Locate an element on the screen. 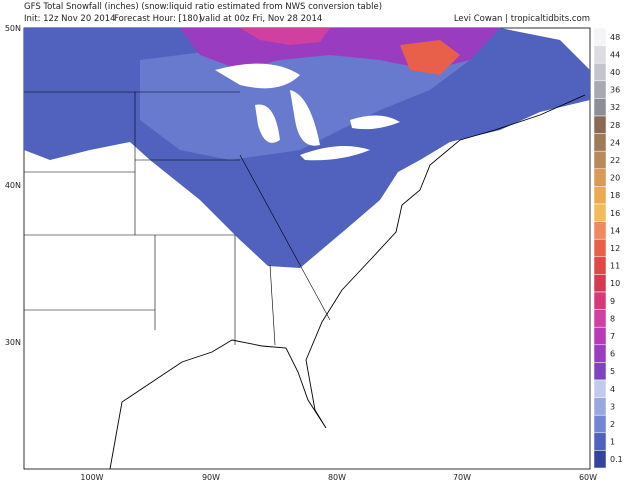  lon-label: 70W is located at coordinates (462, 477).